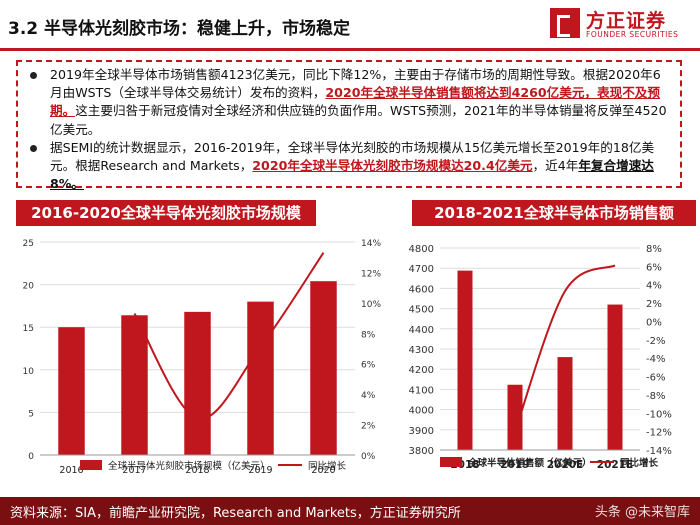 The height and width of the screenshot is (525, 700). What do you see at coordinates (421, 249) in the screenshot?
I see `c2-ytick: 4800` at bounding box center [421, 249].